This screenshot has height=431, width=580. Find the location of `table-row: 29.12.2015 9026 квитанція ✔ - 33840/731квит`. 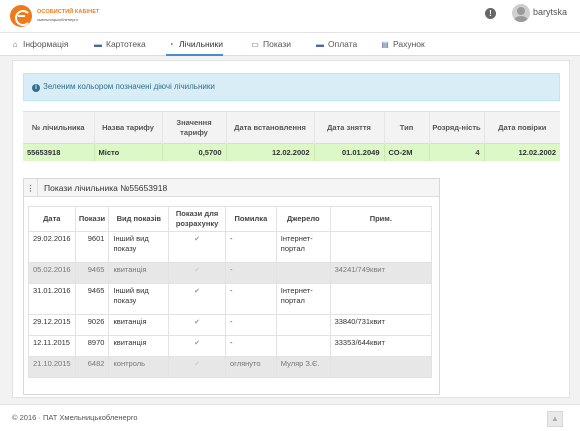

table-row: 29.12.2015 9026 квитанція ✔ - 33840/731квит is located at coordinates (230, 325).